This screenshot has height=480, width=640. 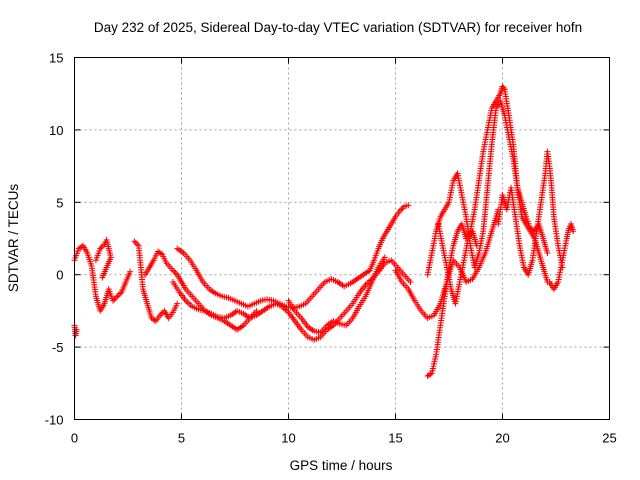 What do you see at coordinates (56, 58) in the screenshot?
I see `y-tick-label: 15` at bounding box center [56, 58].